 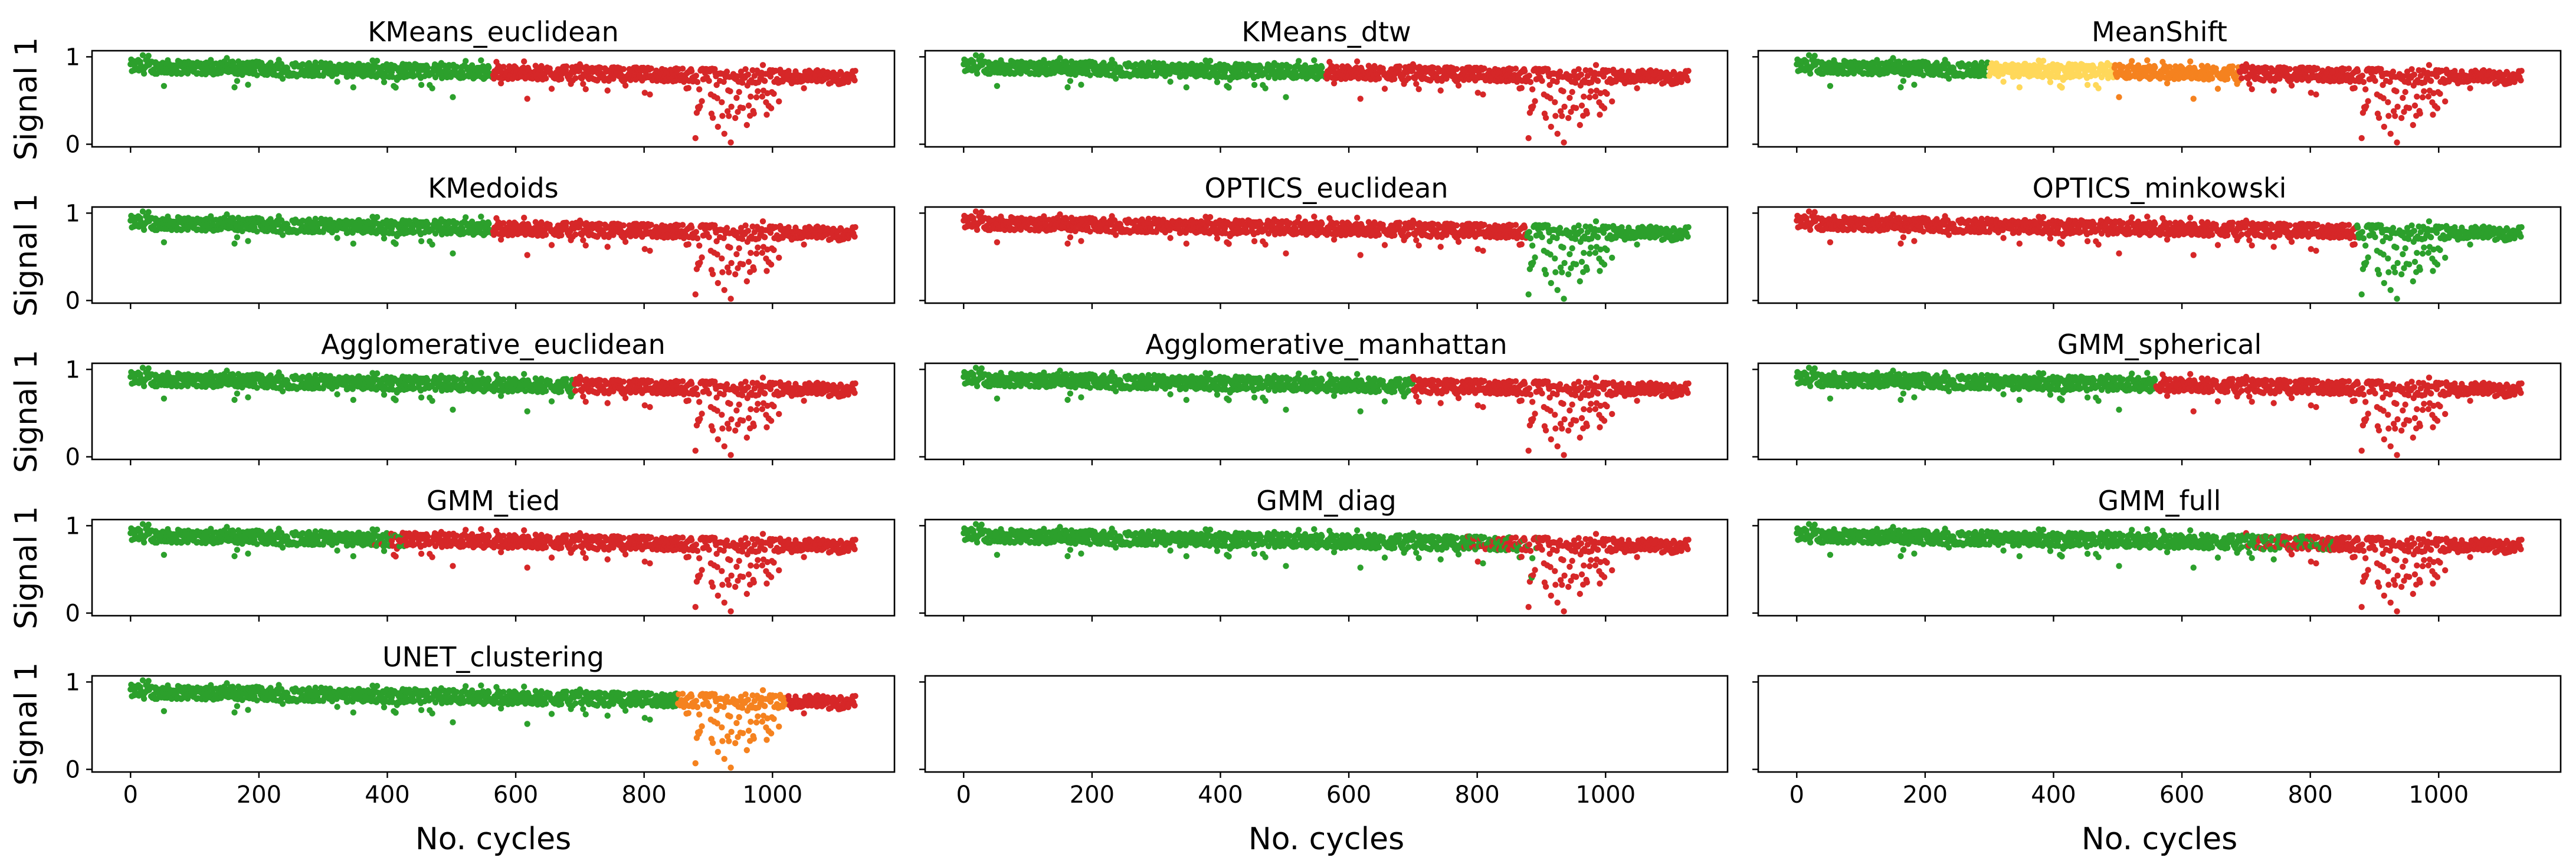 What do you see at coordinates (2157, 85) in the screenshot?
I see `subplot-3: MeanShift` at bounding box center [2157, 85].